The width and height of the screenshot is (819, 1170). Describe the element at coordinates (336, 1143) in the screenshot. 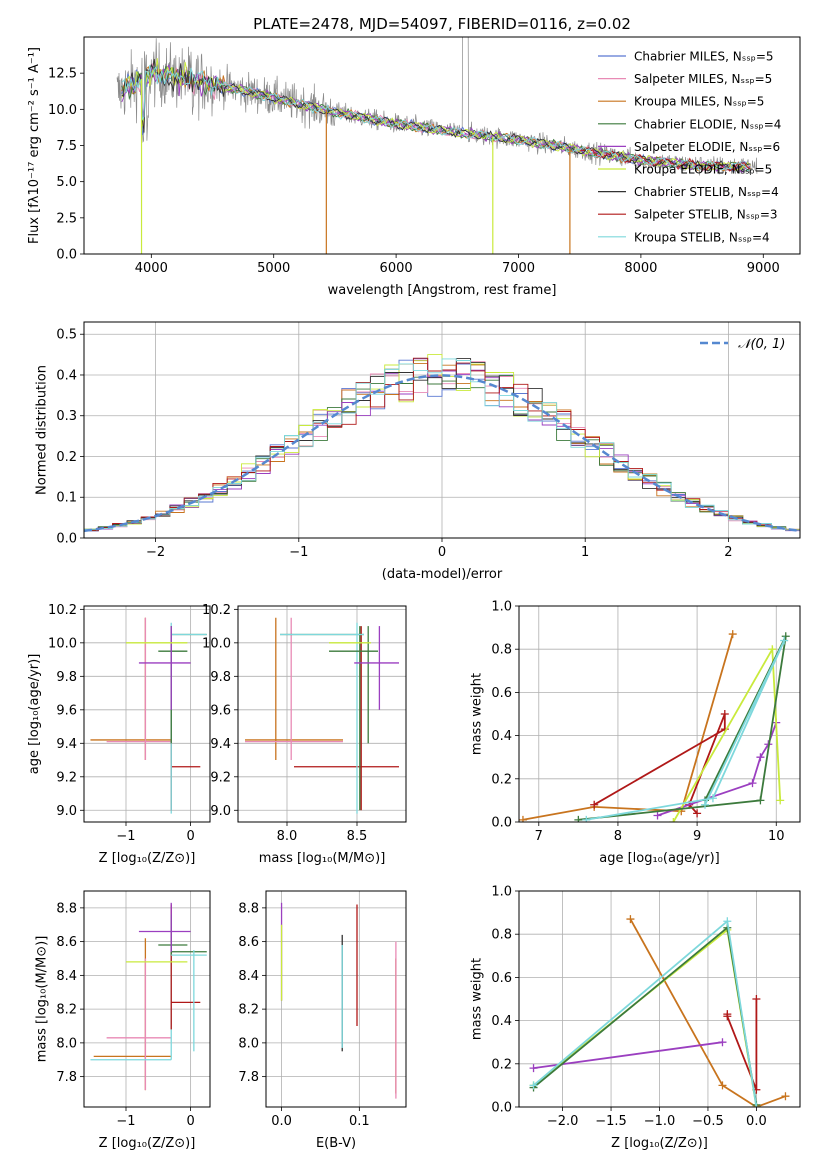

I see `x-axis-label: E(B-V)` at that location.